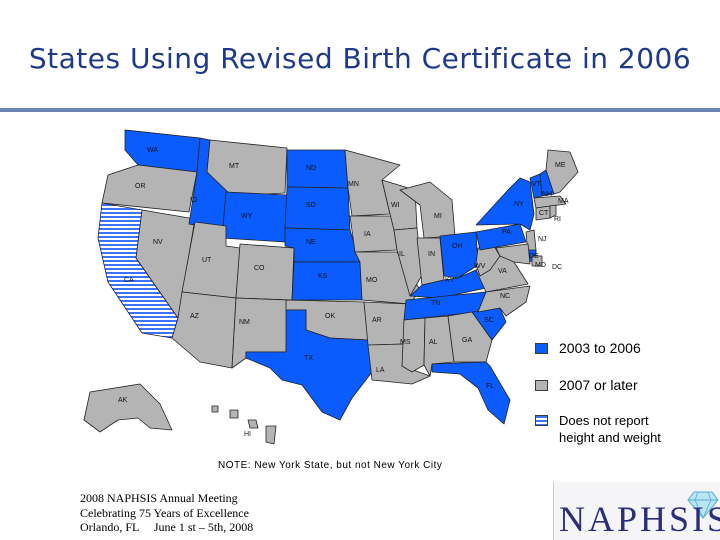  I want to click on state-ga, so click(470, 337).